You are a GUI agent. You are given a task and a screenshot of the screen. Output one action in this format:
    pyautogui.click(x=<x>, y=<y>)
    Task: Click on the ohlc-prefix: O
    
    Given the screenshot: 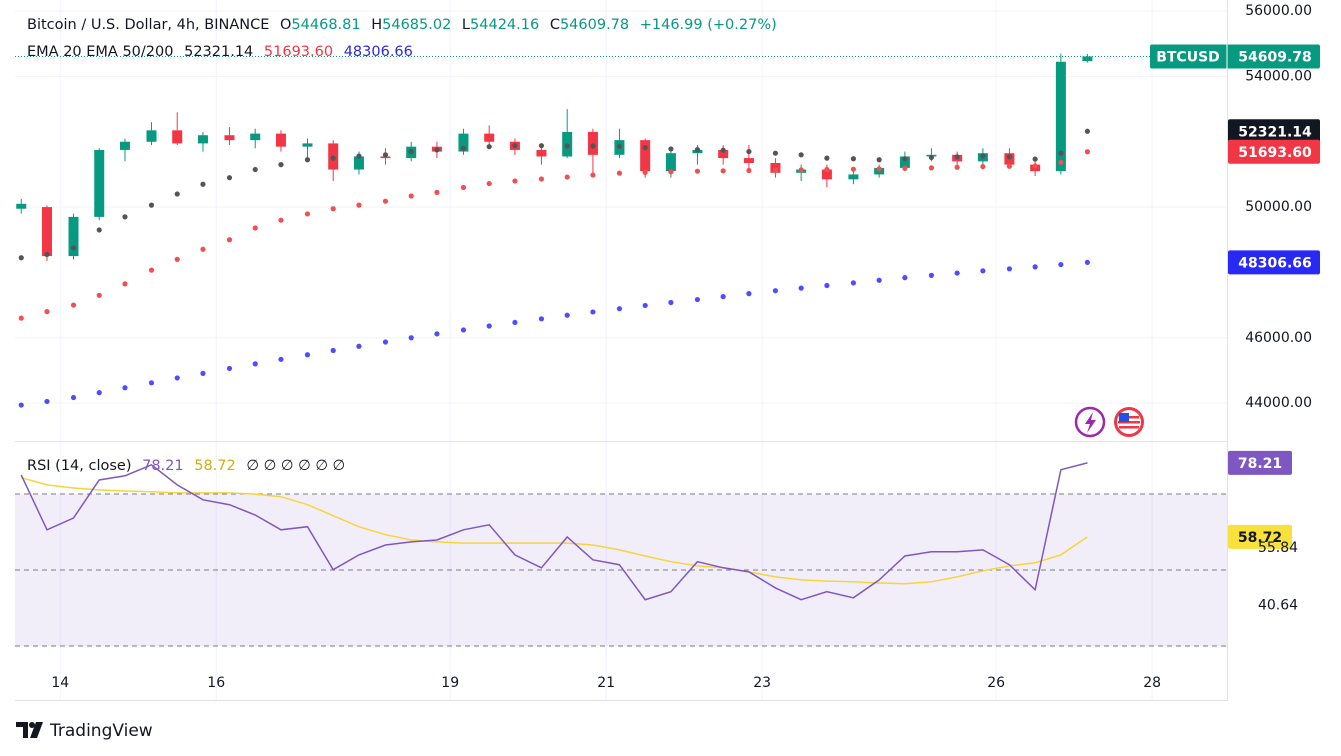 What is the action you would take?
    pyautogui.click(x=285, y=25)
    